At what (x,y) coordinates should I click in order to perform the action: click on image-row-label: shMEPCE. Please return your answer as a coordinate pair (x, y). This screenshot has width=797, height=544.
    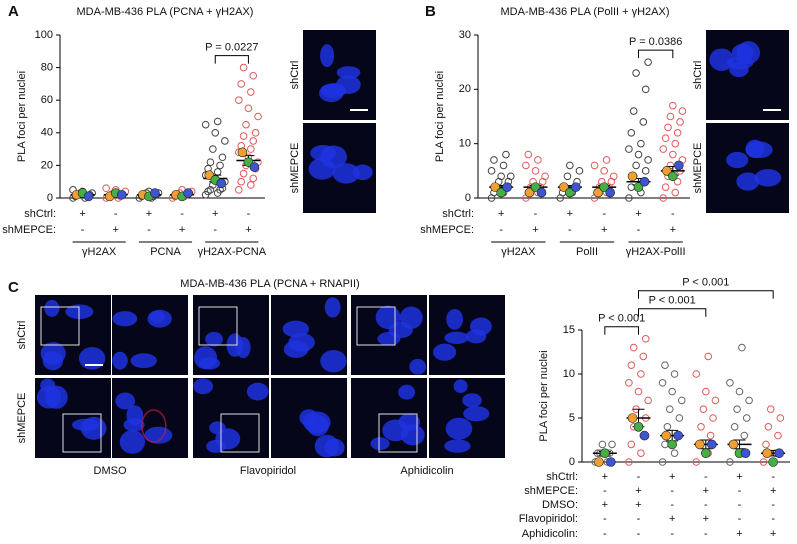
    Looking at the image, I should click on (295, 168).